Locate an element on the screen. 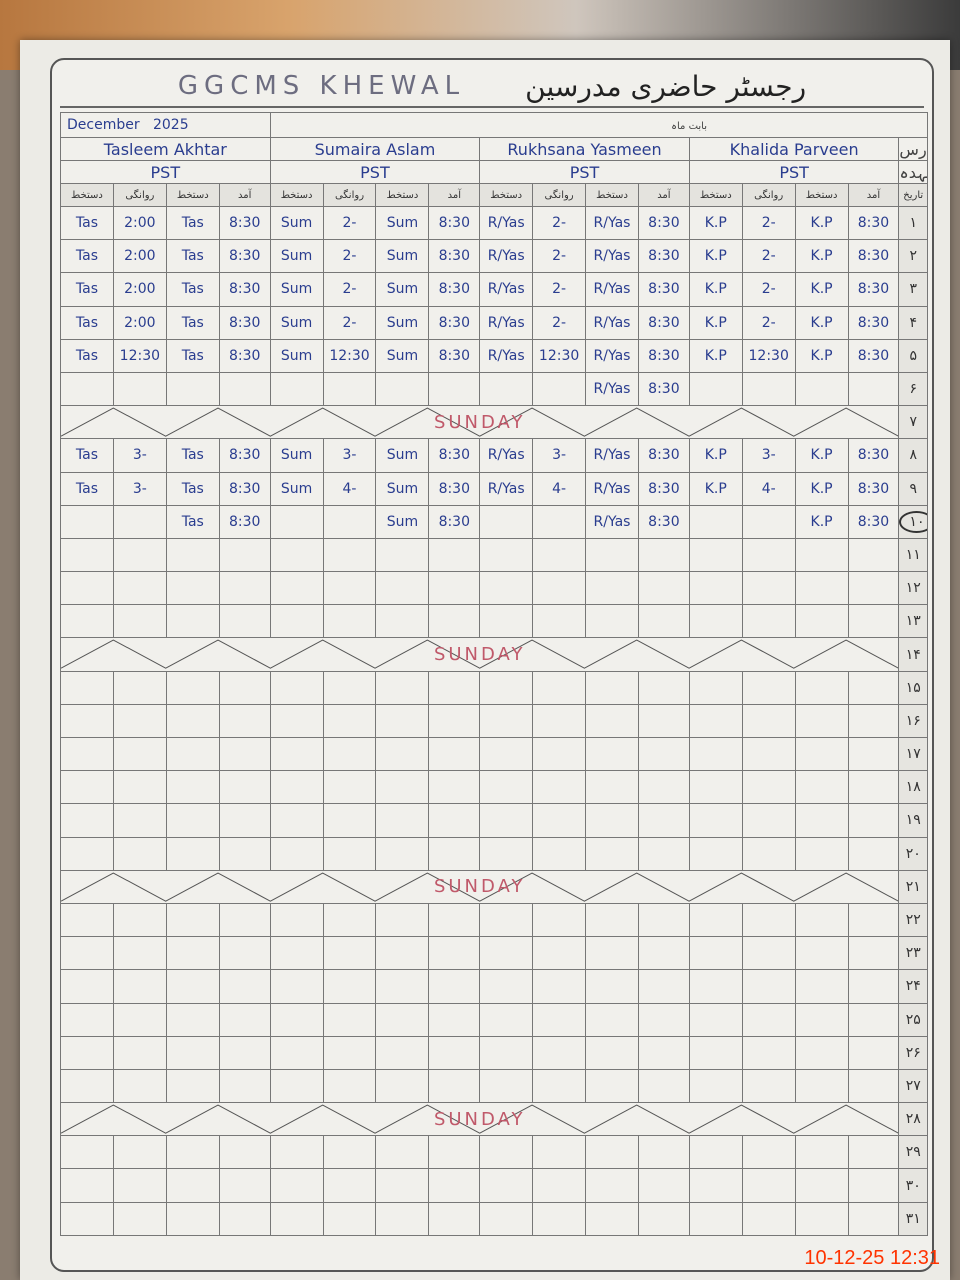  table-row: ۲۶ is located at coordinates (494, 1052).